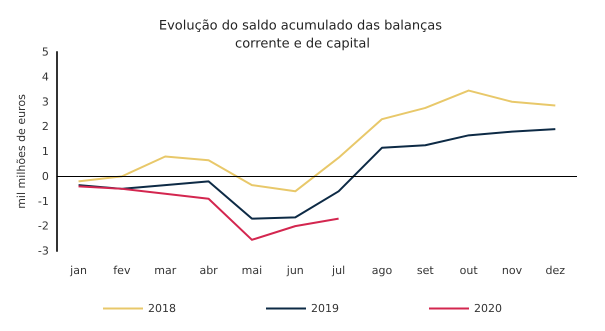  Describe the element at coordinates (425, 270) in the screenshot. I see `x-tick-label: set` at that location.